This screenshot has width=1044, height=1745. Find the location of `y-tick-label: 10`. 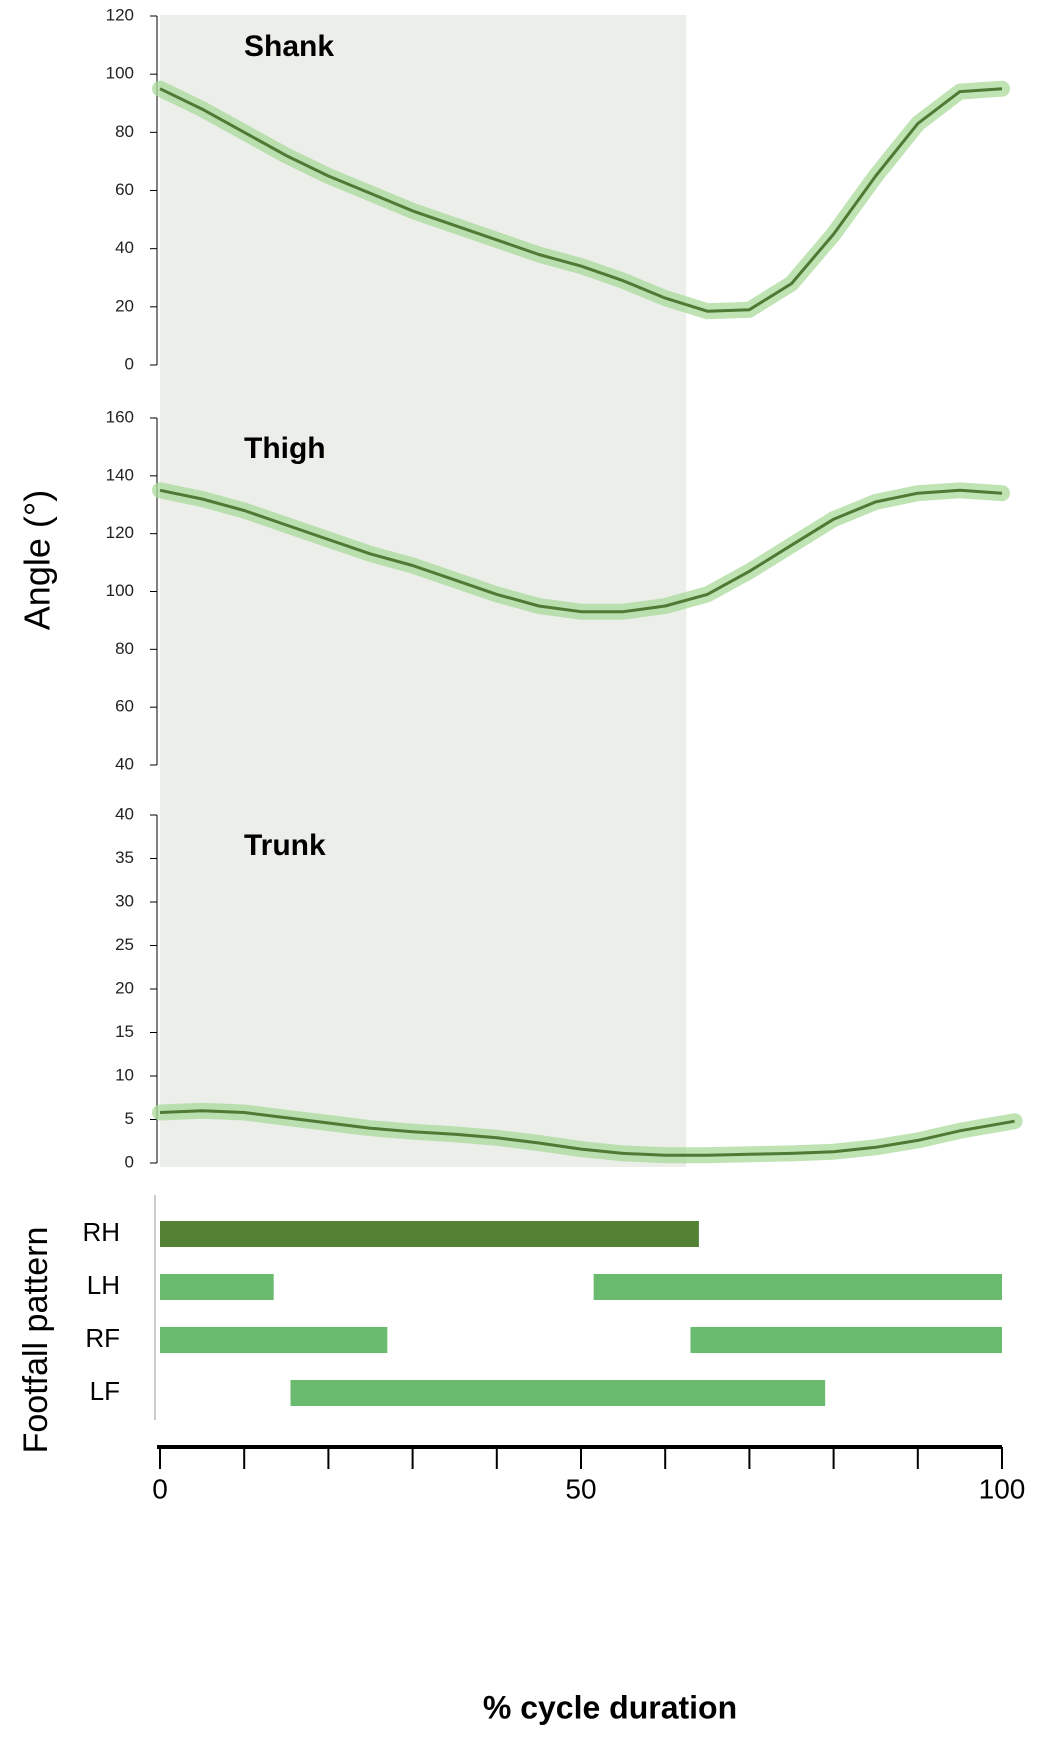

y-tick-label: 10 is located at coordinates (124, 1074).